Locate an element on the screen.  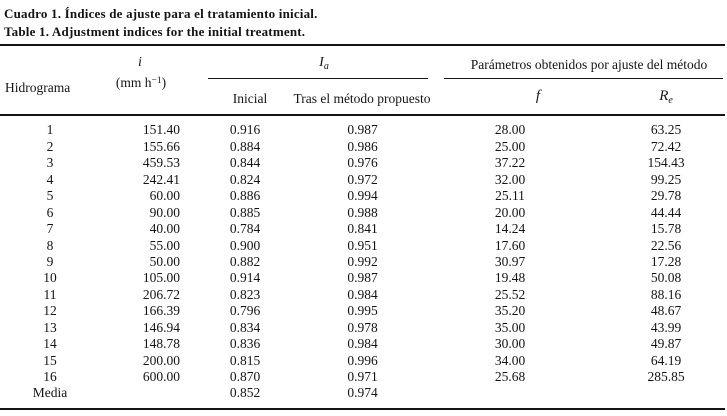
cell-re: 44.44 is located at coordinates (666, 212).